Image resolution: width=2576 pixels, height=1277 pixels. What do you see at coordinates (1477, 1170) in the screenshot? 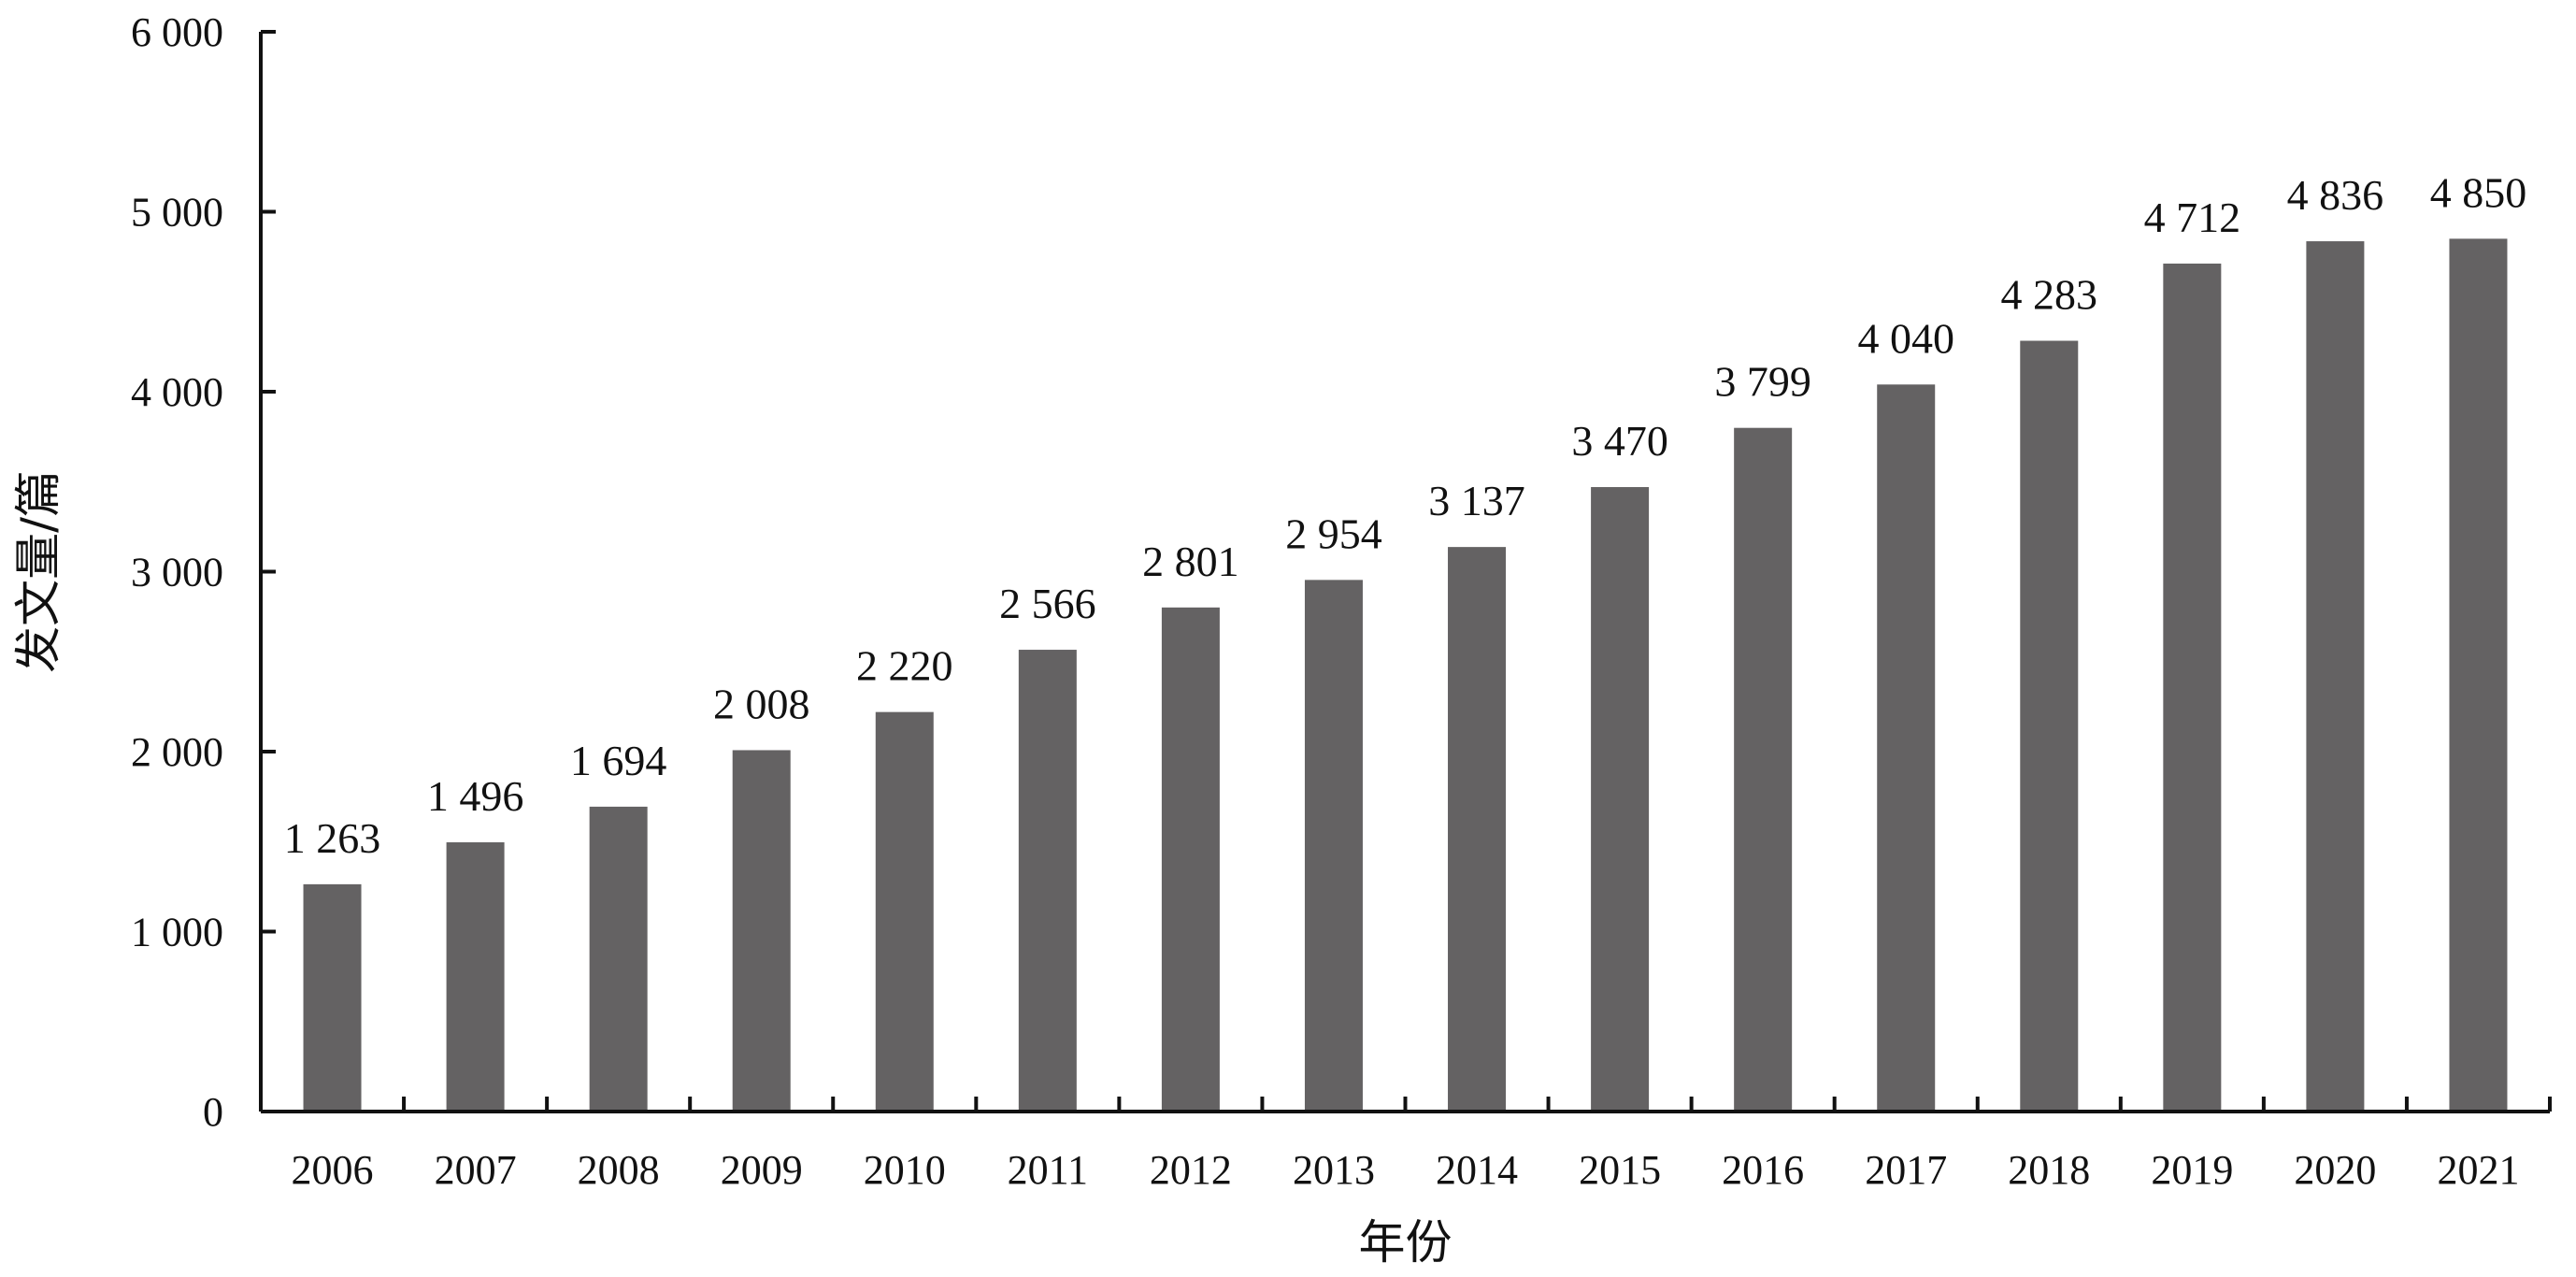
I see `x-tick-label: 2014` at bounding box center [1477, 1170].